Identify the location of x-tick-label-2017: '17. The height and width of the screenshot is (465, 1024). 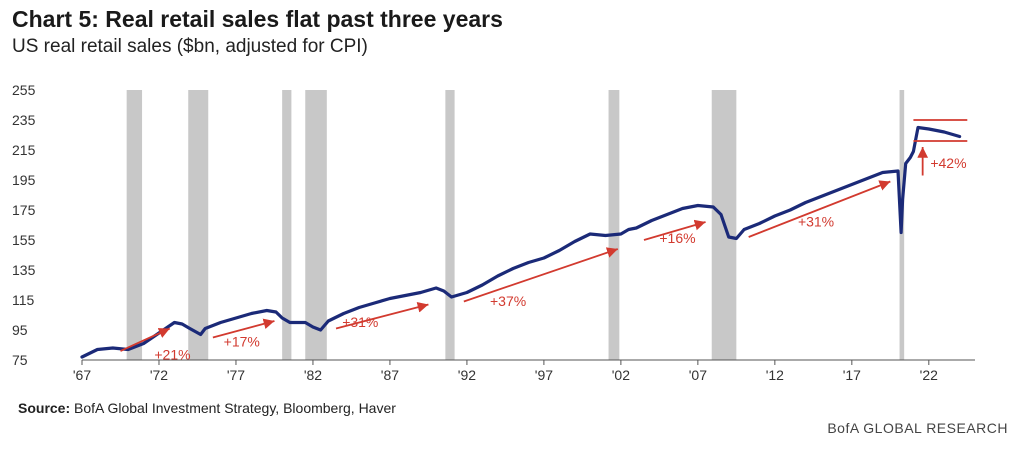
(852, 375).